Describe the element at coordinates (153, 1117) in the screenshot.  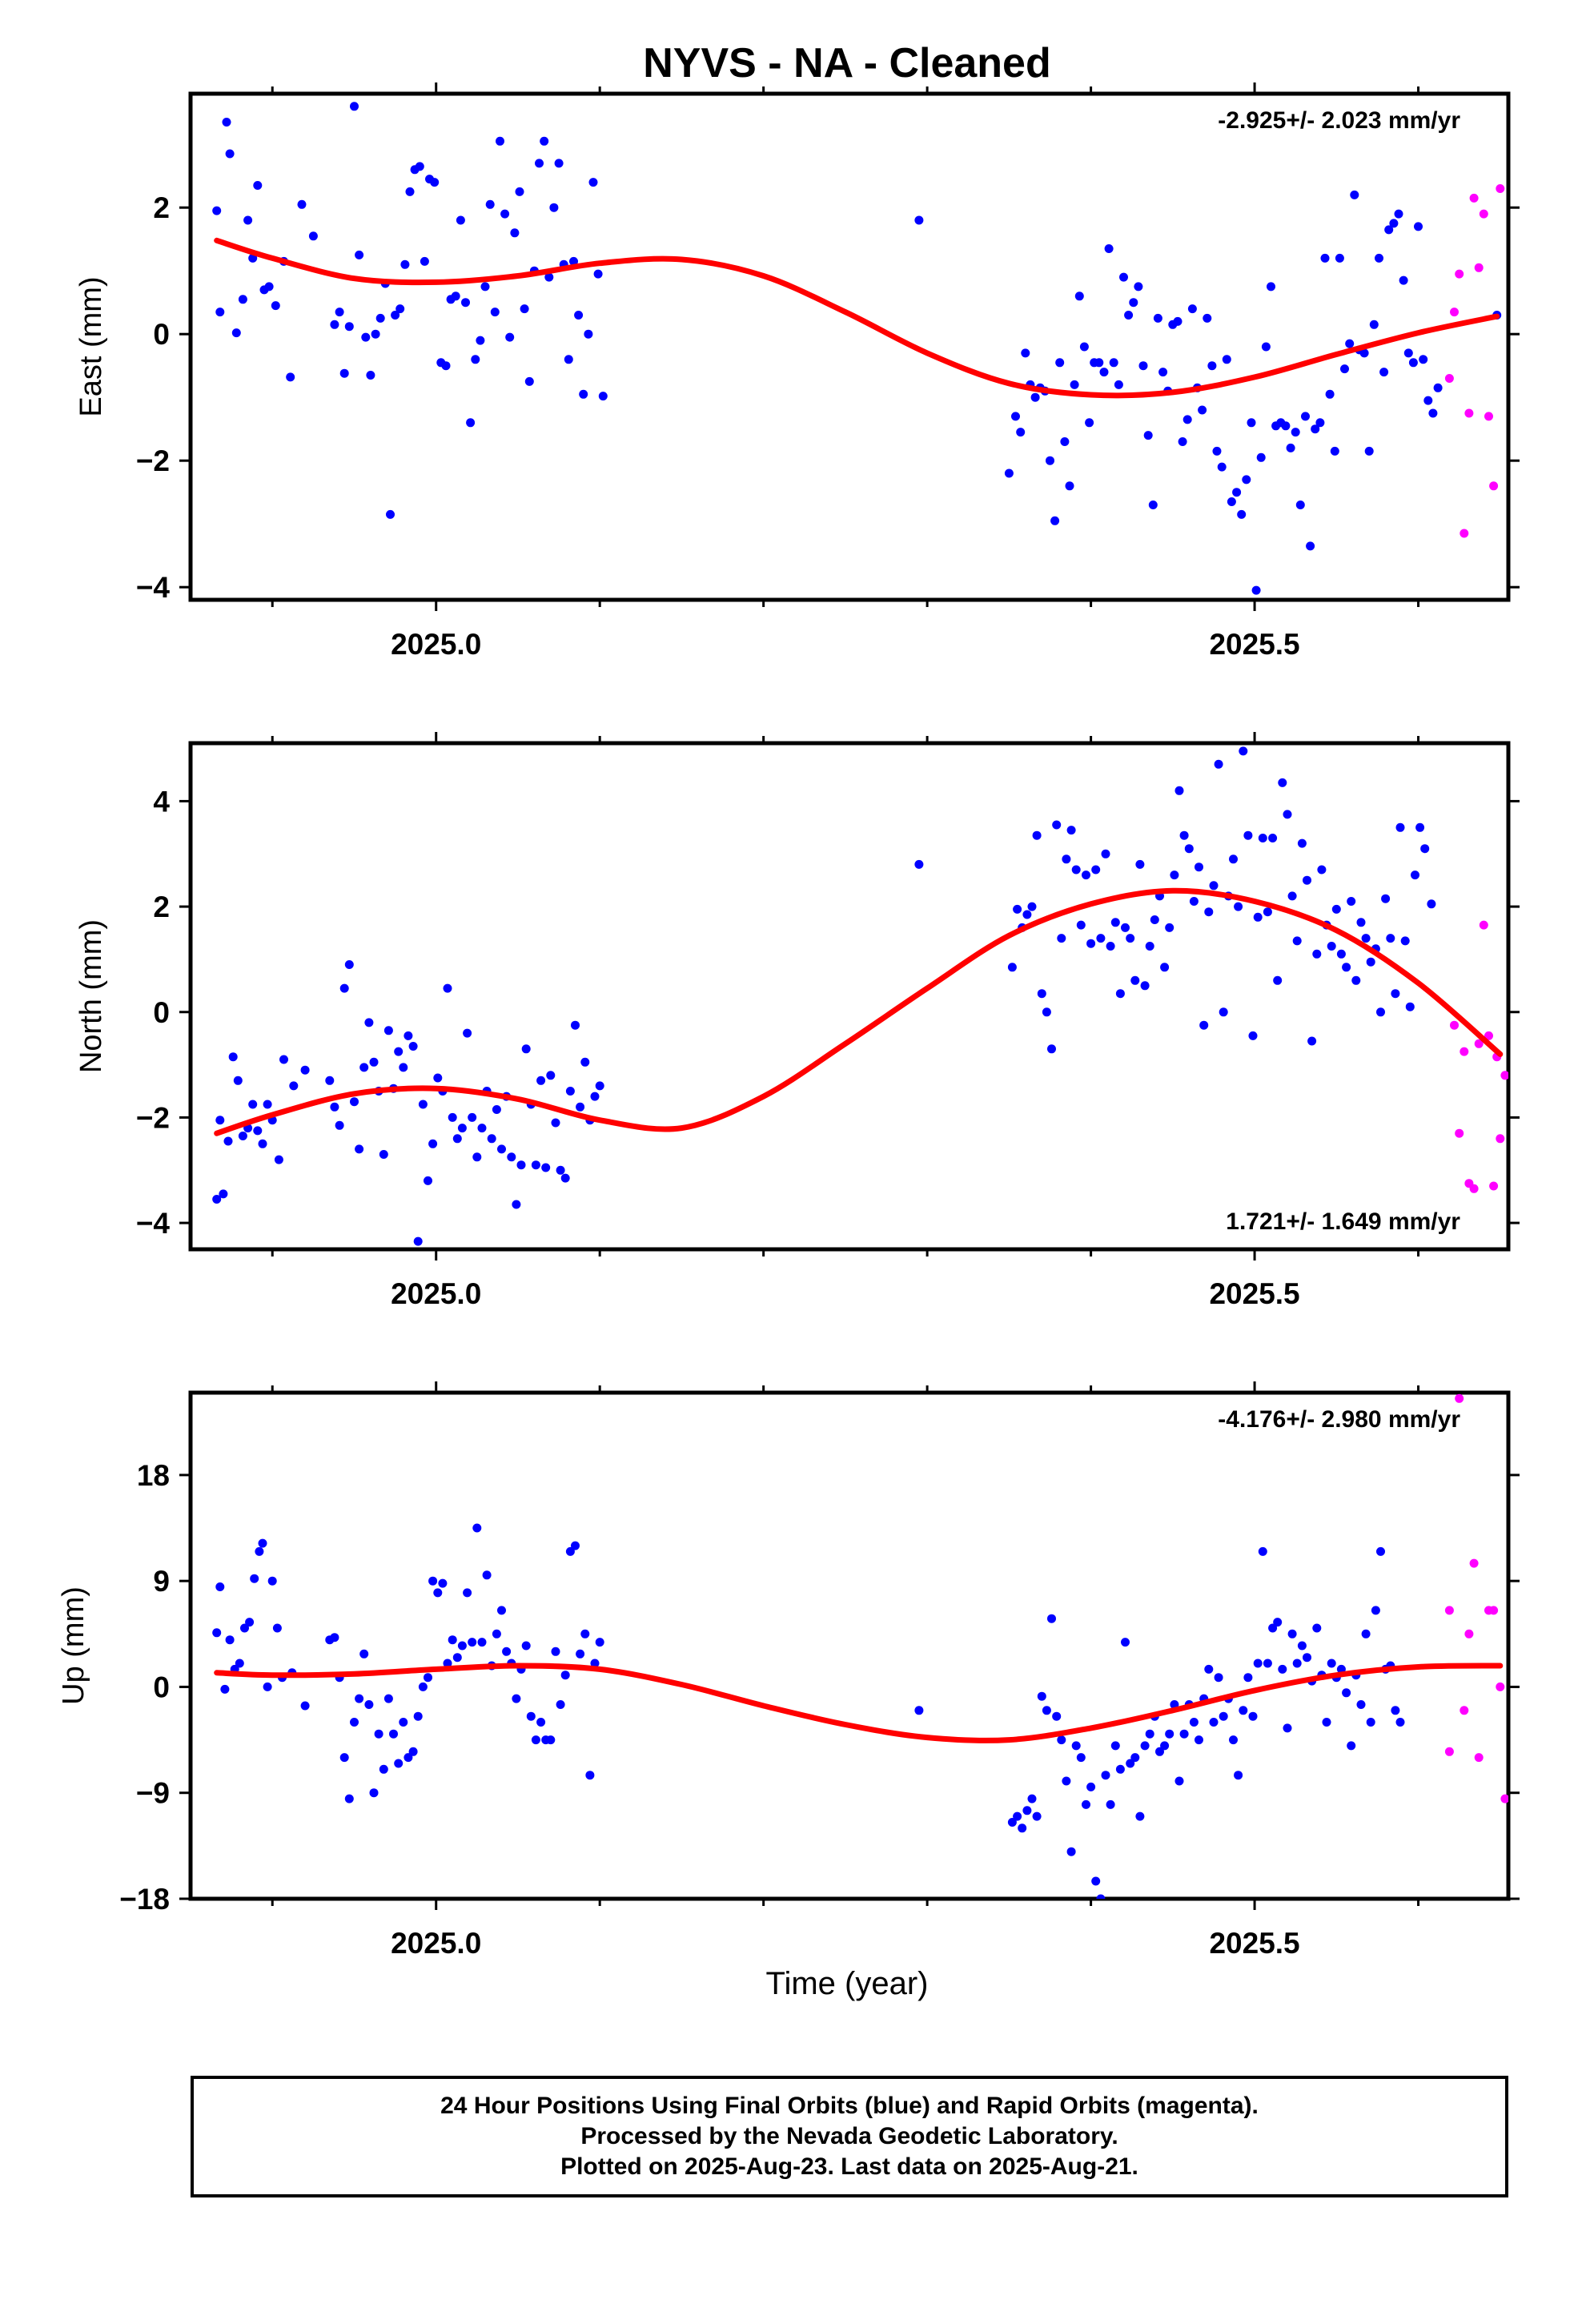
I see `north-ytick-label: −2` at that location.